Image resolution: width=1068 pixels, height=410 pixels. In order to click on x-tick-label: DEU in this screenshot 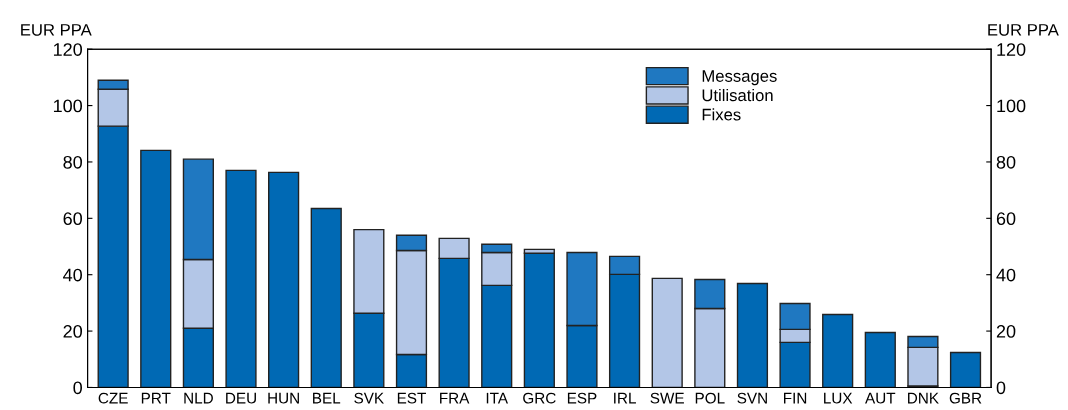, I will do `click(241, 398)`.